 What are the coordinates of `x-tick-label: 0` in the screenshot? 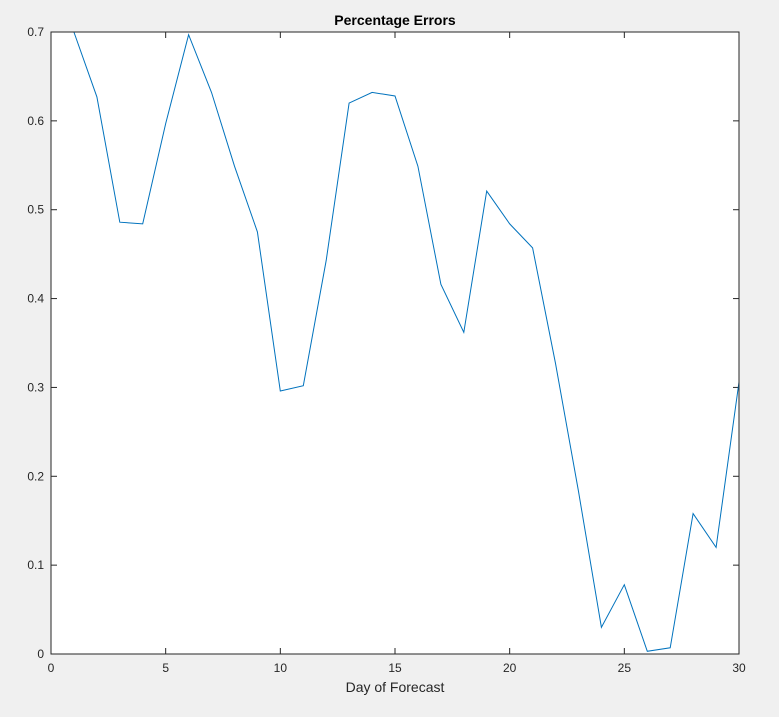 It's located at (51, 668).